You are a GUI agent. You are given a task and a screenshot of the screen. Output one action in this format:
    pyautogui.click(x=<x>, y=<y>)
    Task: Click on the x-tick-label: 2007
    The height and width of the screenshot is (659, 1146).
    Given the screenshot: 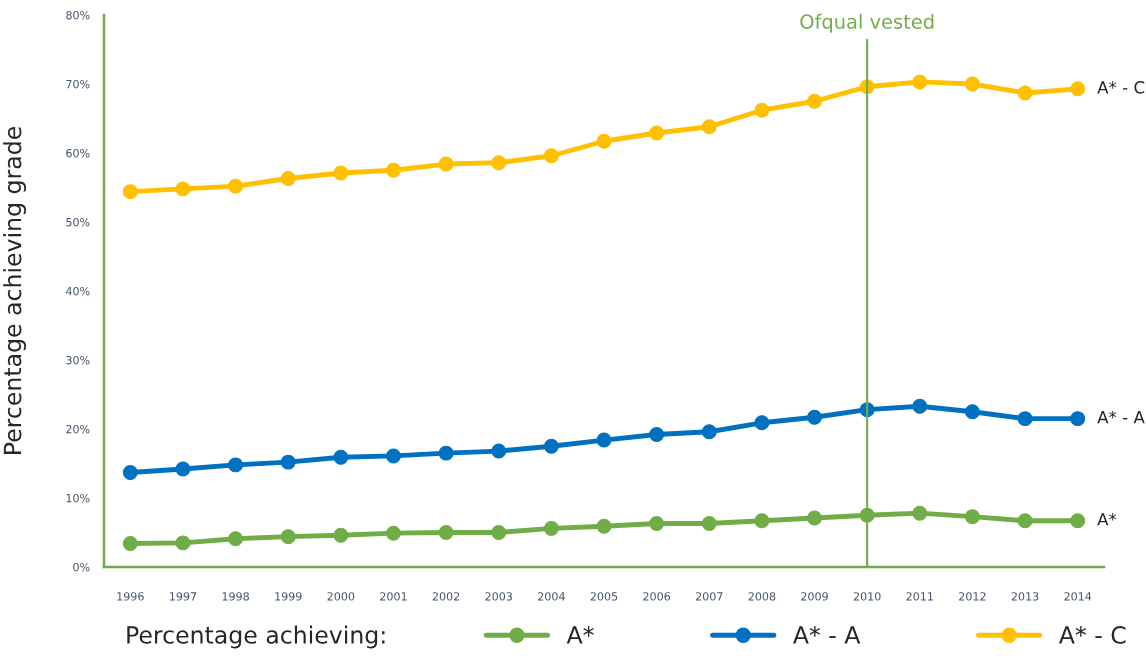 What is the action you would take?
    pyautogui.click(x=709, y=596)
    